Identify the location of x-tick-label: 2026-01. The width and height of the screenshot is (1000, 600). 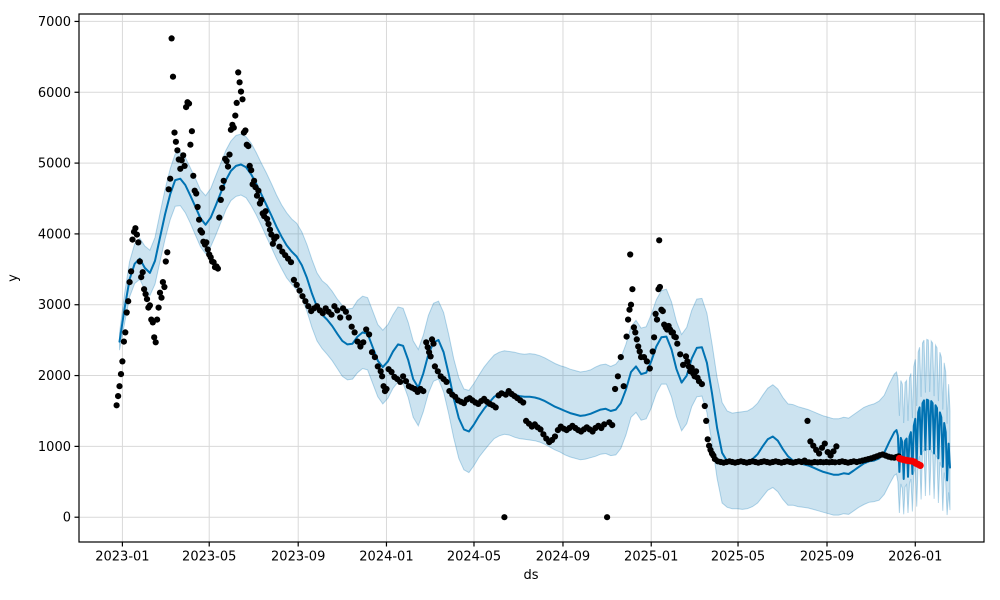
(915, 557).